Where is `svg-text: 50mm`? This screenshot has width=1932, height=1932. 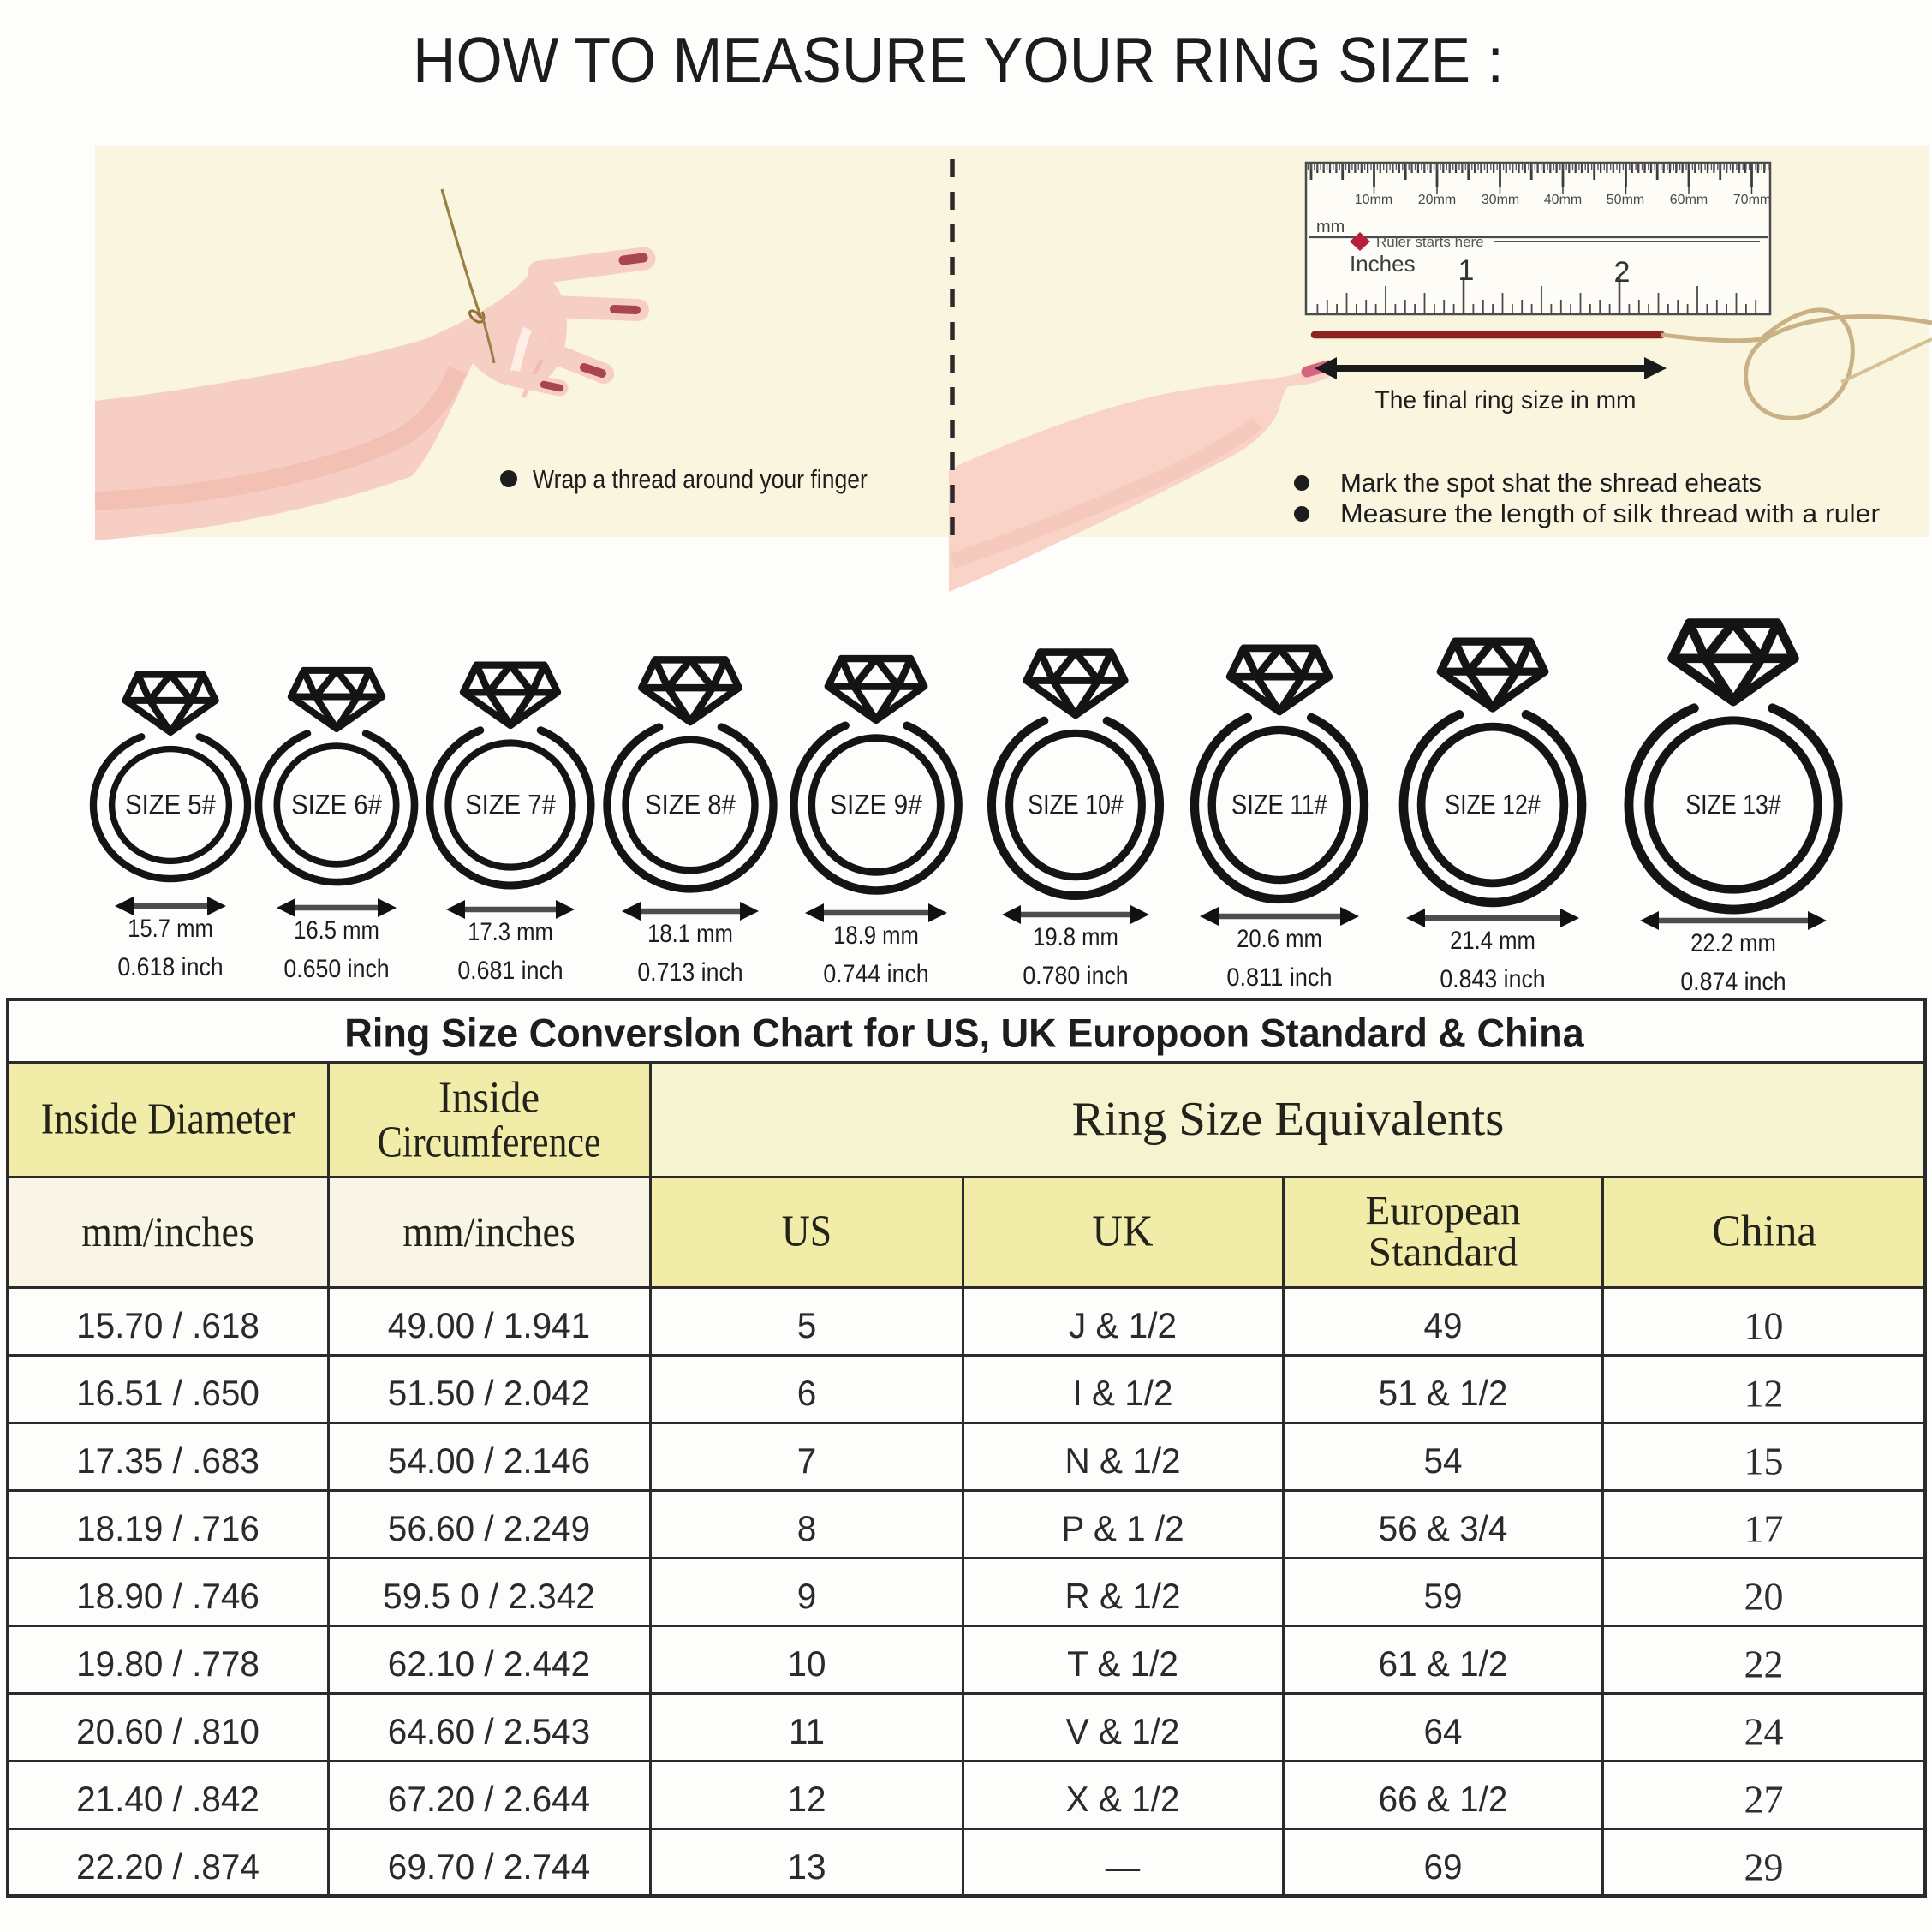 svg-text: 50mm is located at coordinates (1625, 200).